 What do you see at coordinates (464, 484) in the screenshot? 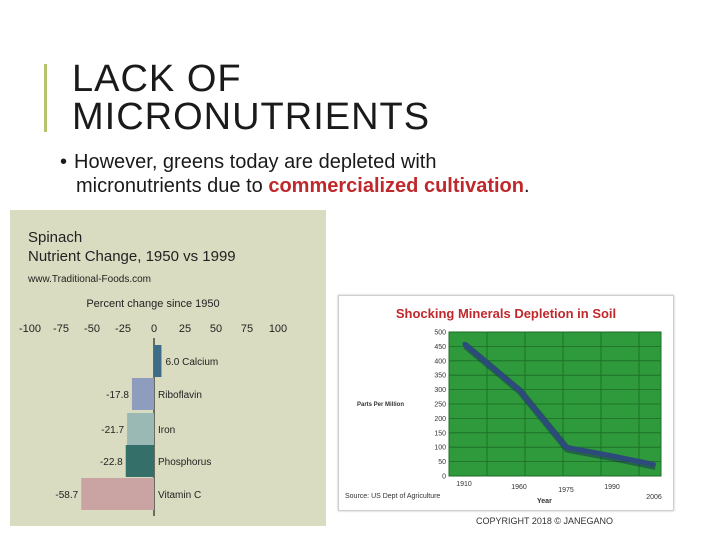
I see `chart2-x-tick-label: 1910` at bounding box center [464, 484].